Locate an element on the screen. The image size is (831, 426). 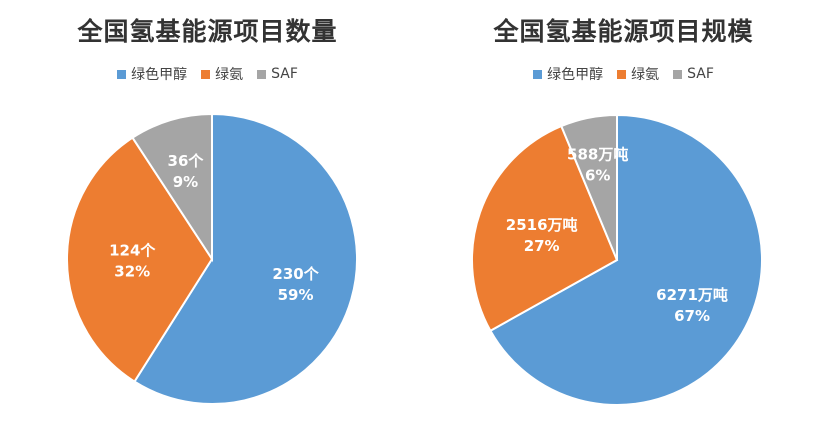
data-label-value: 6271万吨 is located at coordinates (692, 295).